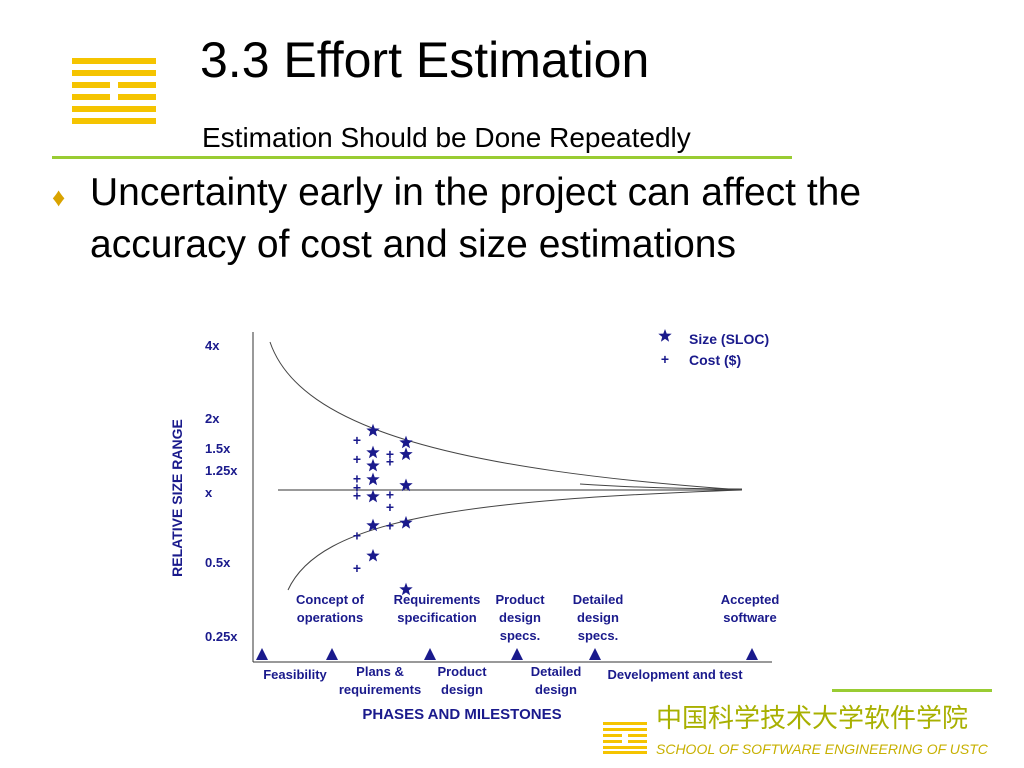 The height and width of the screenshot is (768, 1024). I want to click on milestone-label: Requirements specification, so click(437, 608).